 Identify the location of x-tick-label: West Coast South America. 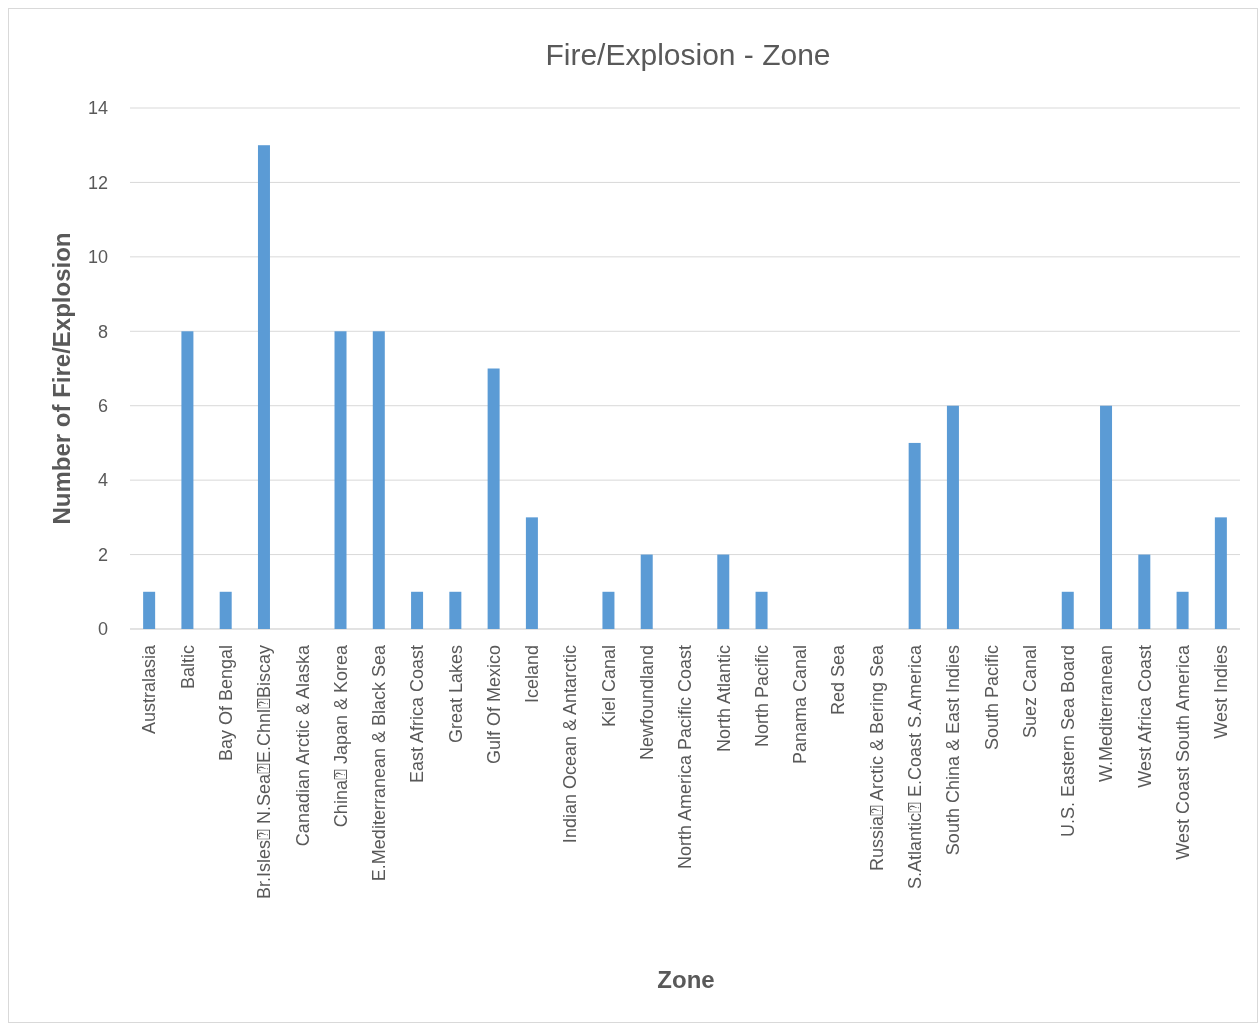
(1182, 752).